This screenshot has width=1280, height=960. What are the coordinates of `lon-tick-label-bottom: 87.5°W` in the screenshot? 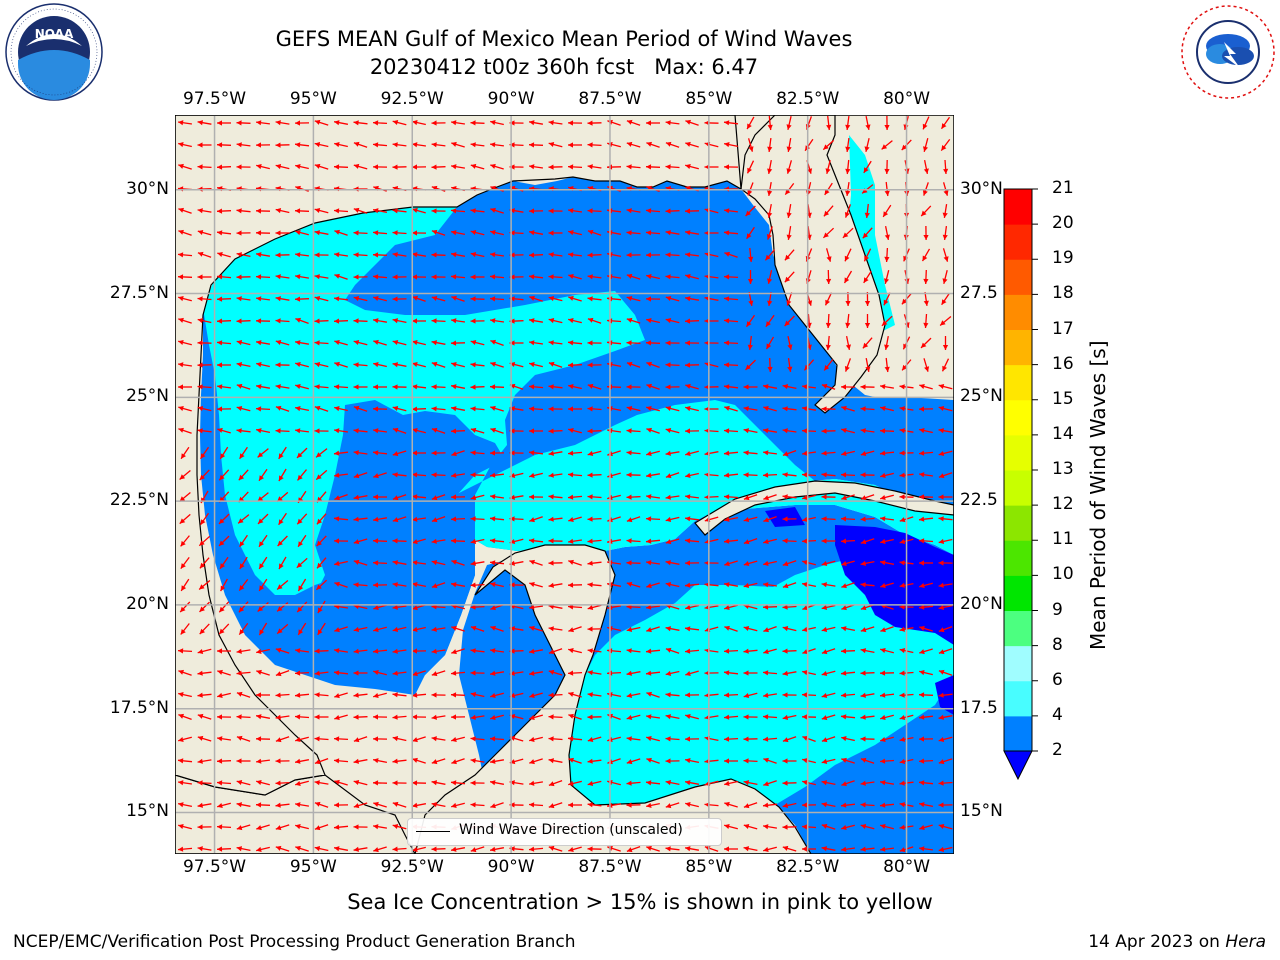 It's located at (610, 867).